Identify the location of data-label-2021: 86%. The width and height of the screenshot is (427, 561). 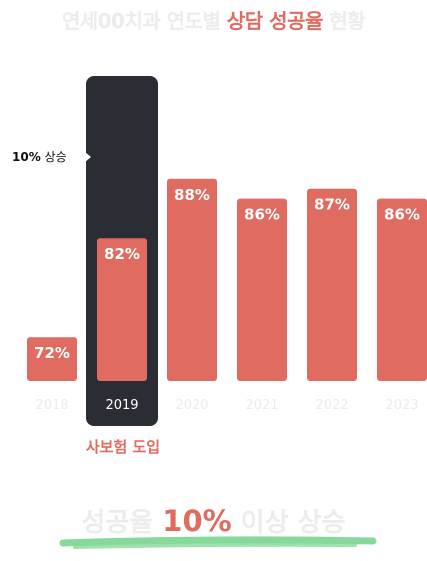
(262, 215).